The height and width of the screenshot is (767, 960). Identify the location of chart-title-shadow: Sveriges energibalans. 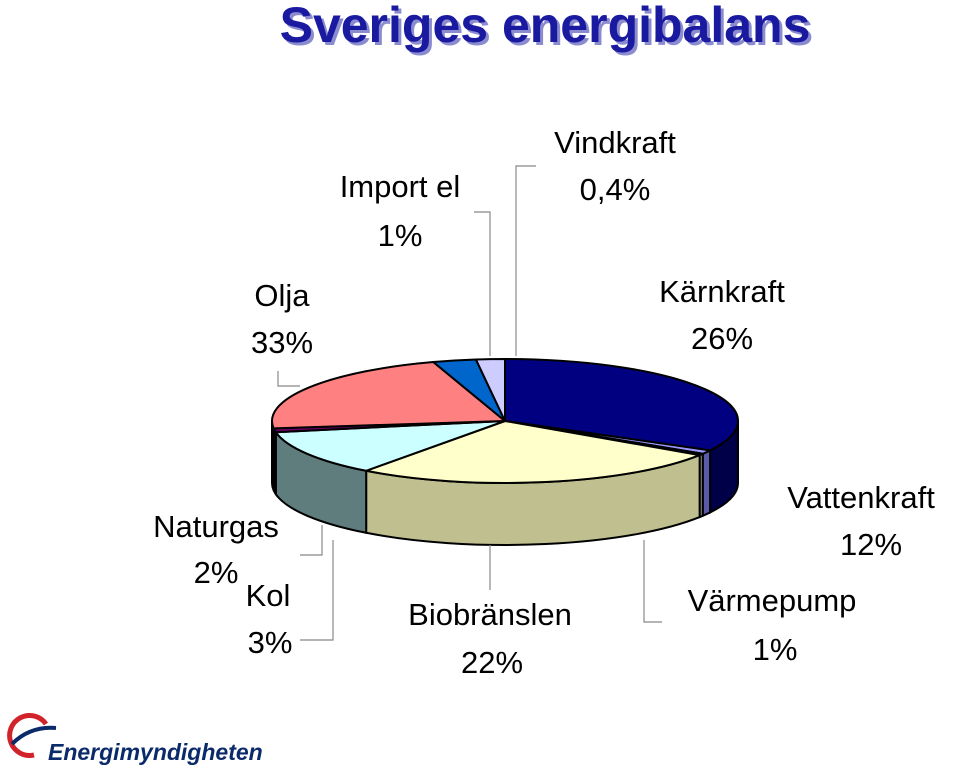
(548, 28).